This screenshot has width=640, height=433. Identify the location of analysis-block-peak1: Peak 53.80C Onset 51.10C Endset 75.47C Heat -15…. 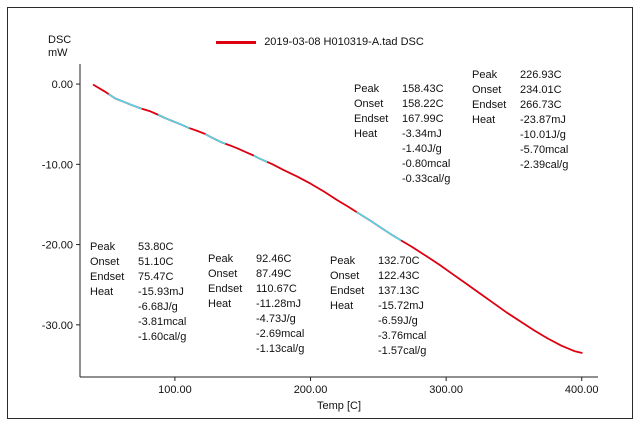
(138, 292).